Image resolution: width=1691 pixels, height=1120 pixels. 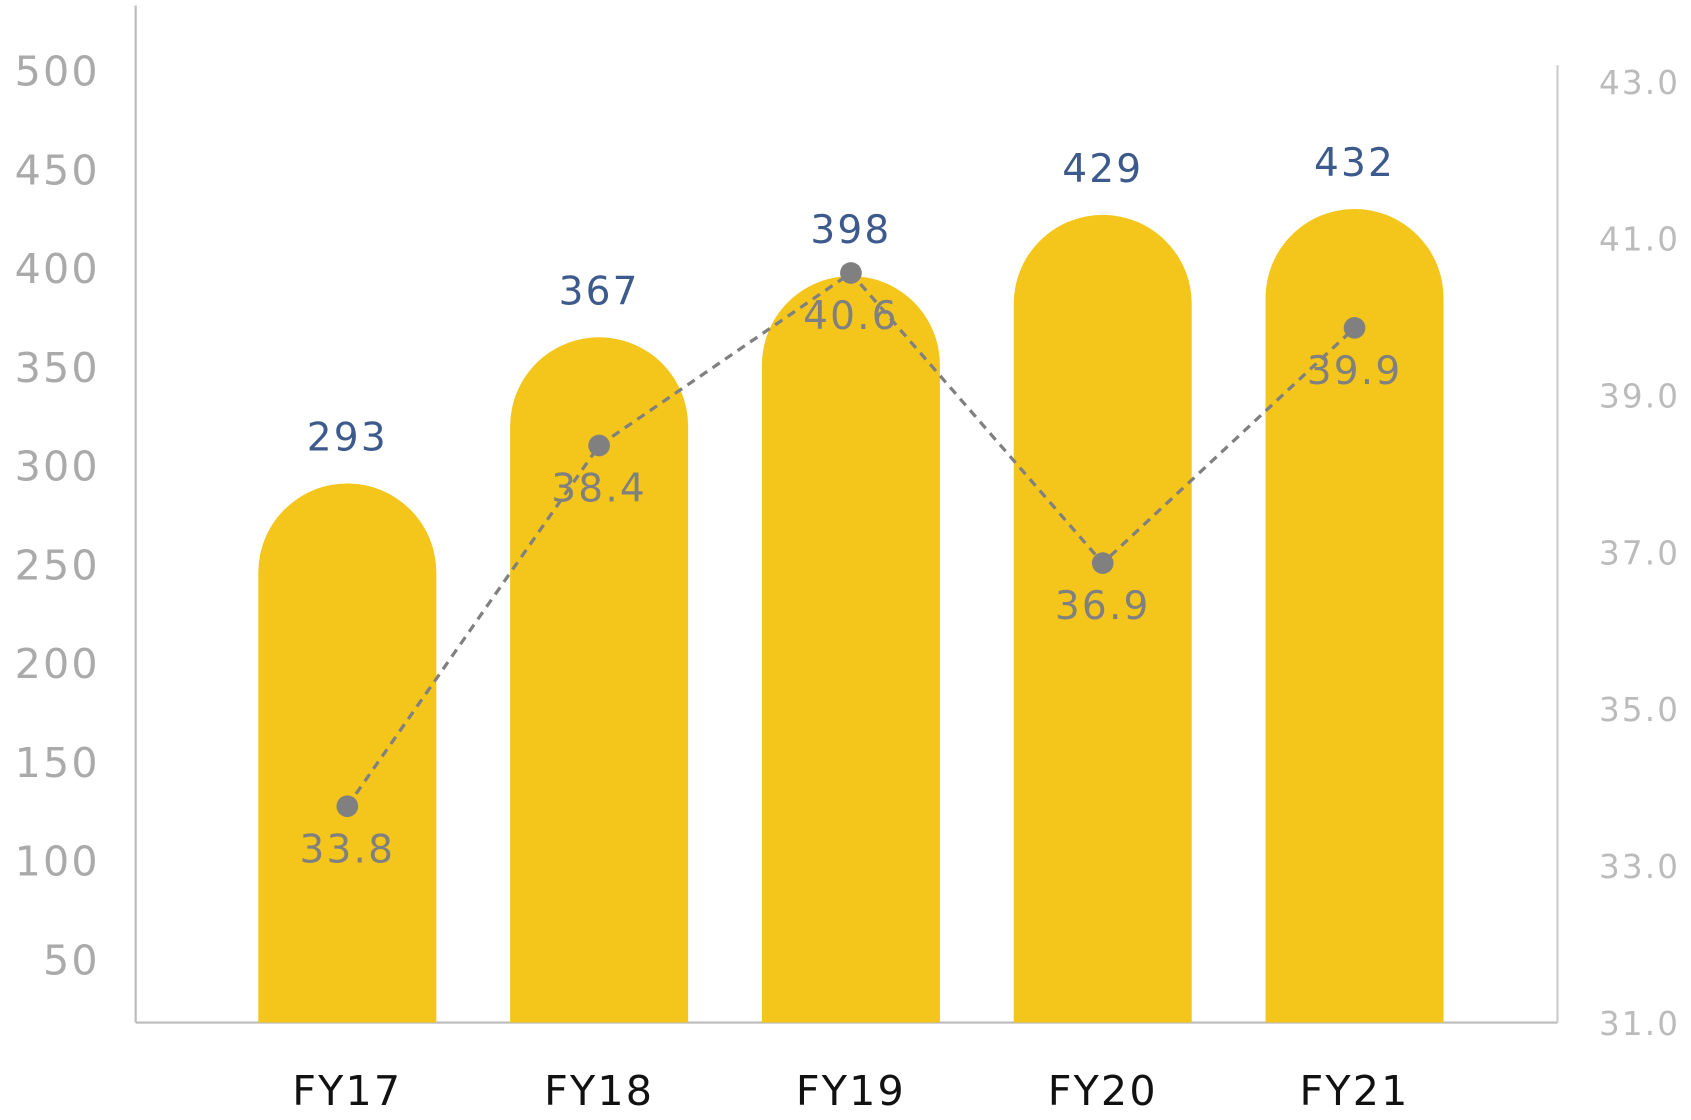 What do you see at coordinates (1639, 710) in the screenshot?
I see `y2-tick-label: 35.0` at bounding box center [1639, 710].